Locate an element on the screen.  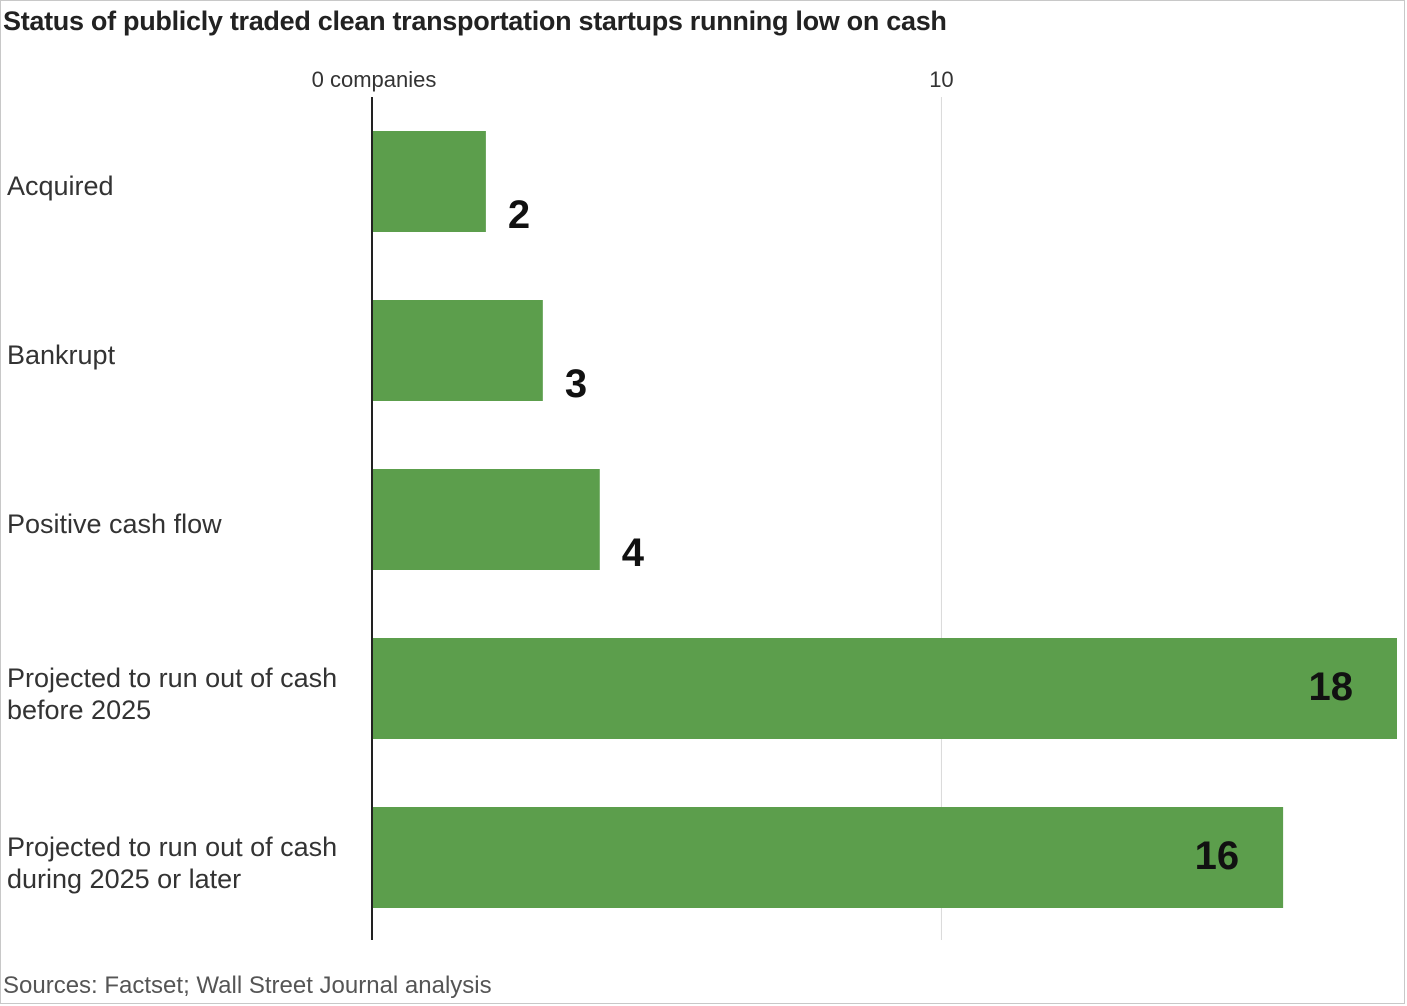
category-label: Acquired is located at coordinates (60, 186).